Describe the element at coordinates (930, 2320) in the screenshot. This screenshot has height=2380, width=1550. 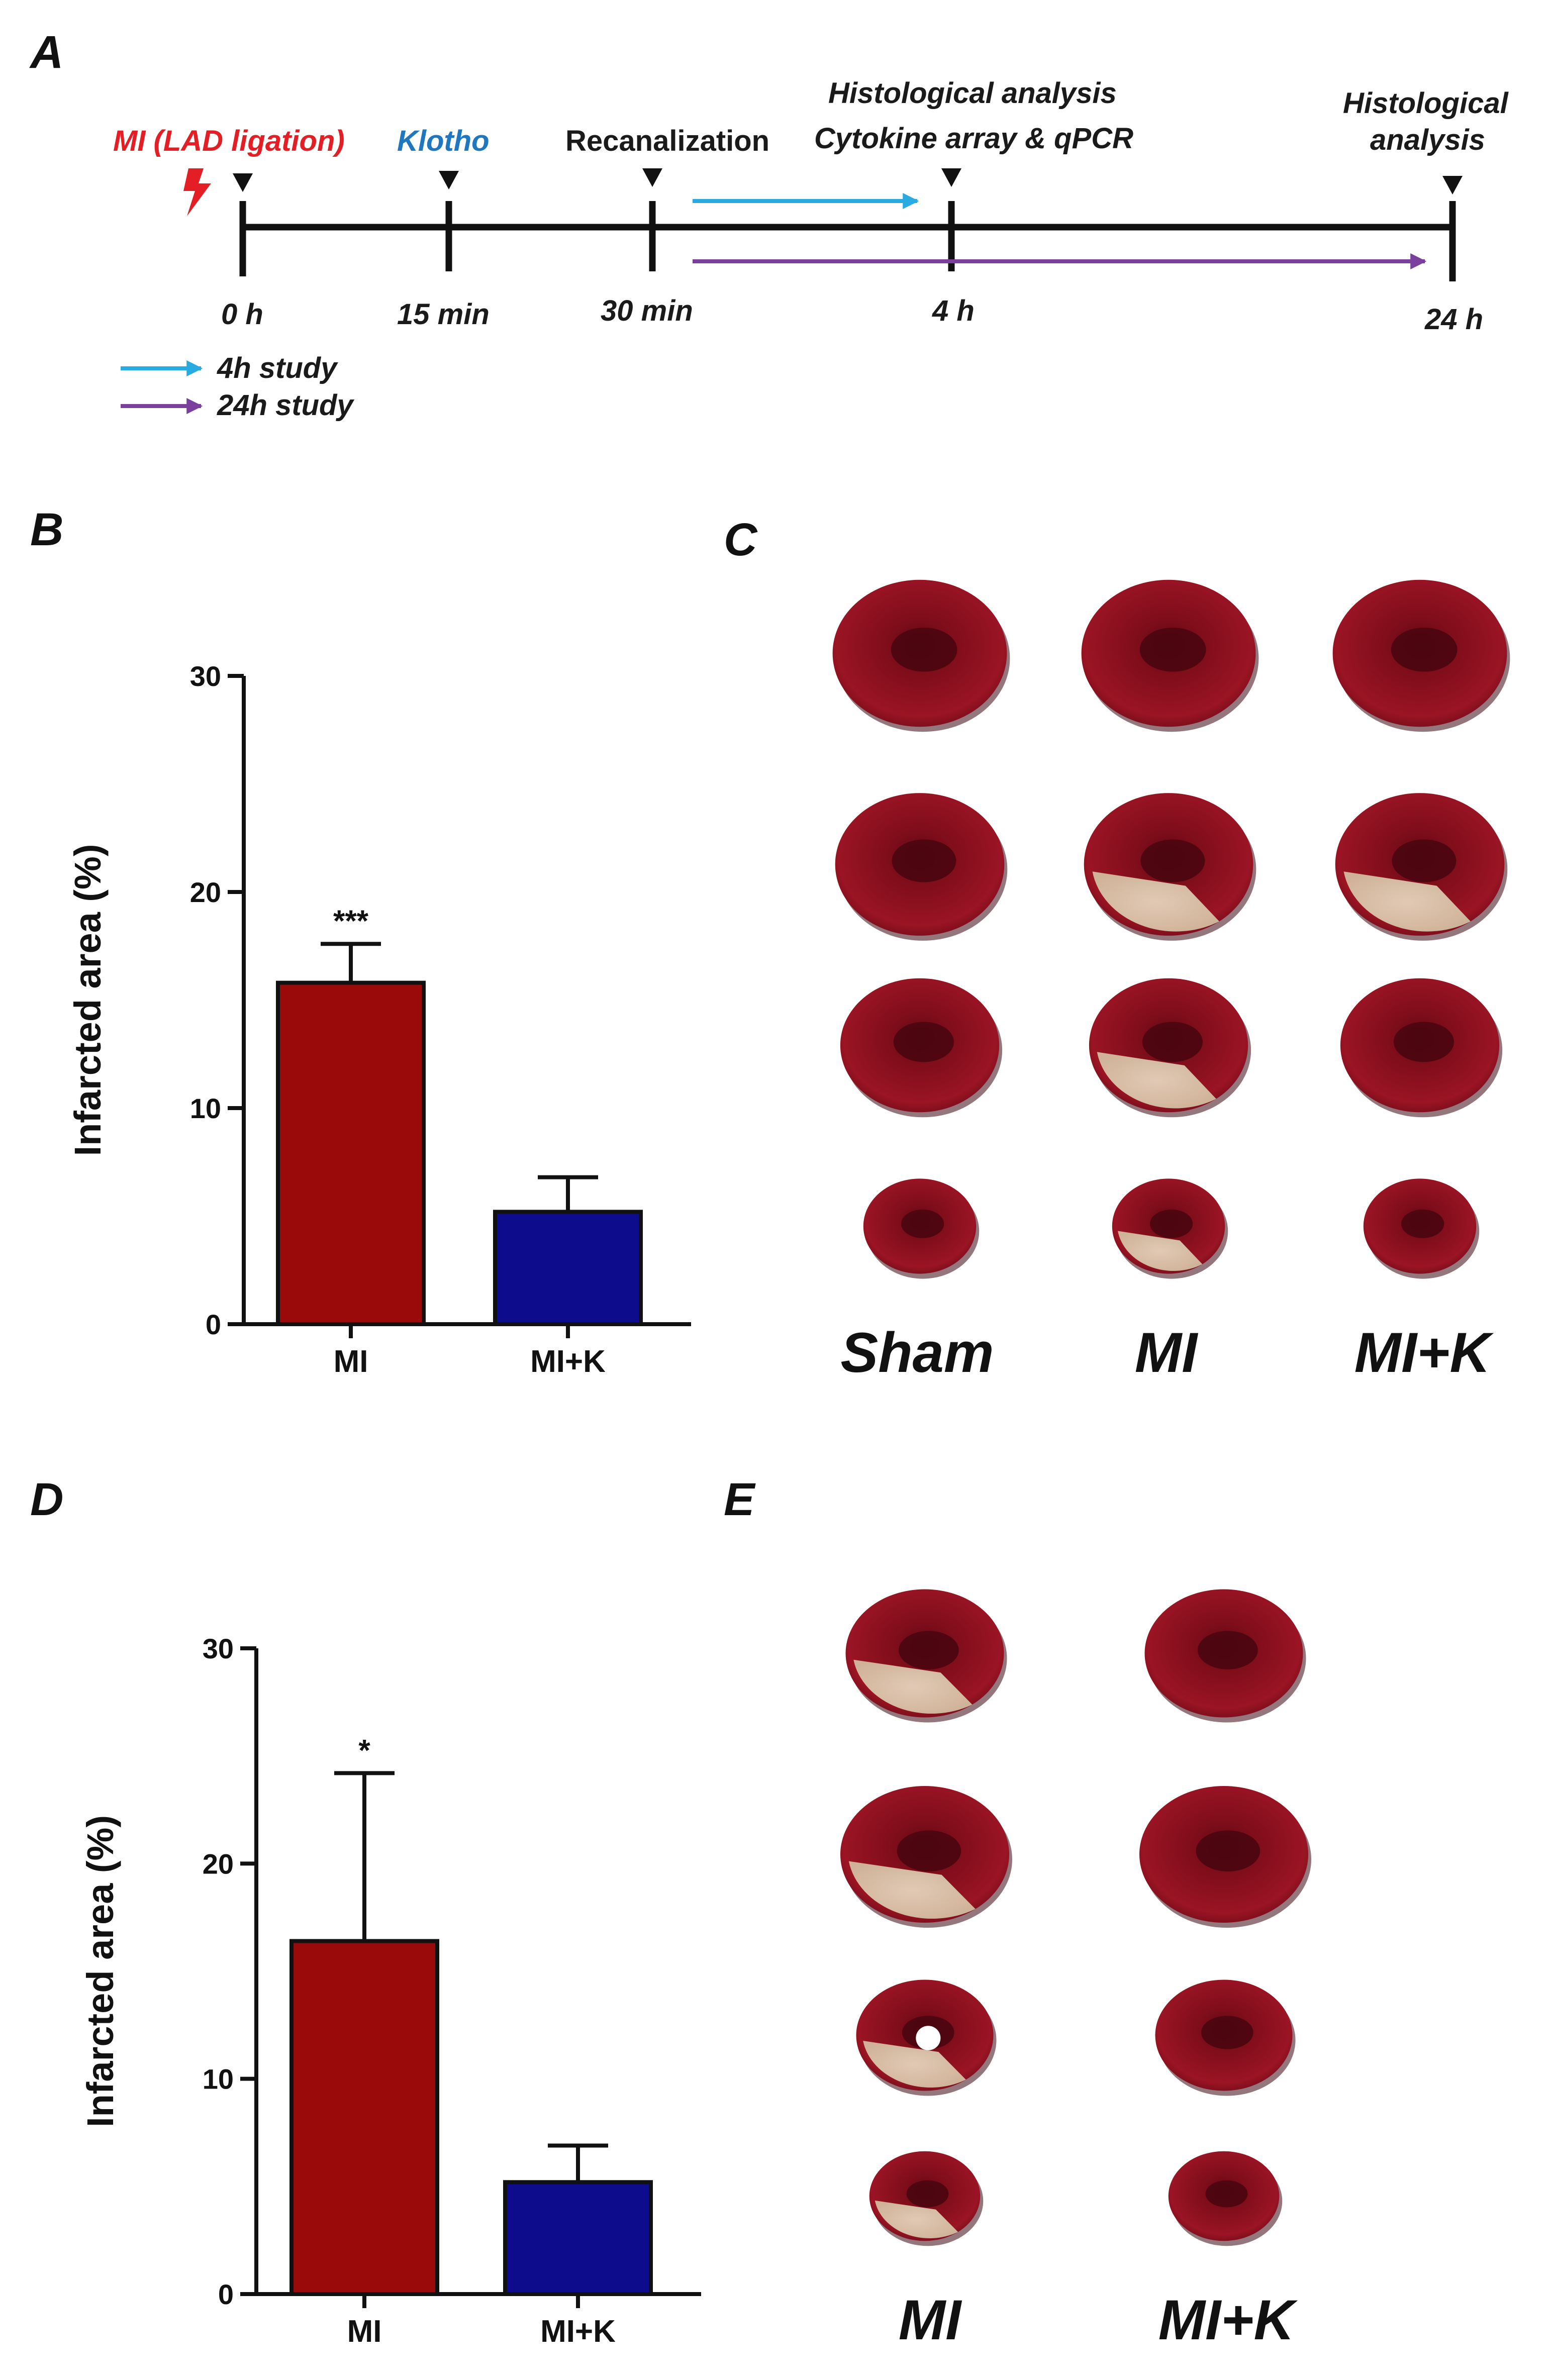
I see `group-label-mi-e: MI` at that location.